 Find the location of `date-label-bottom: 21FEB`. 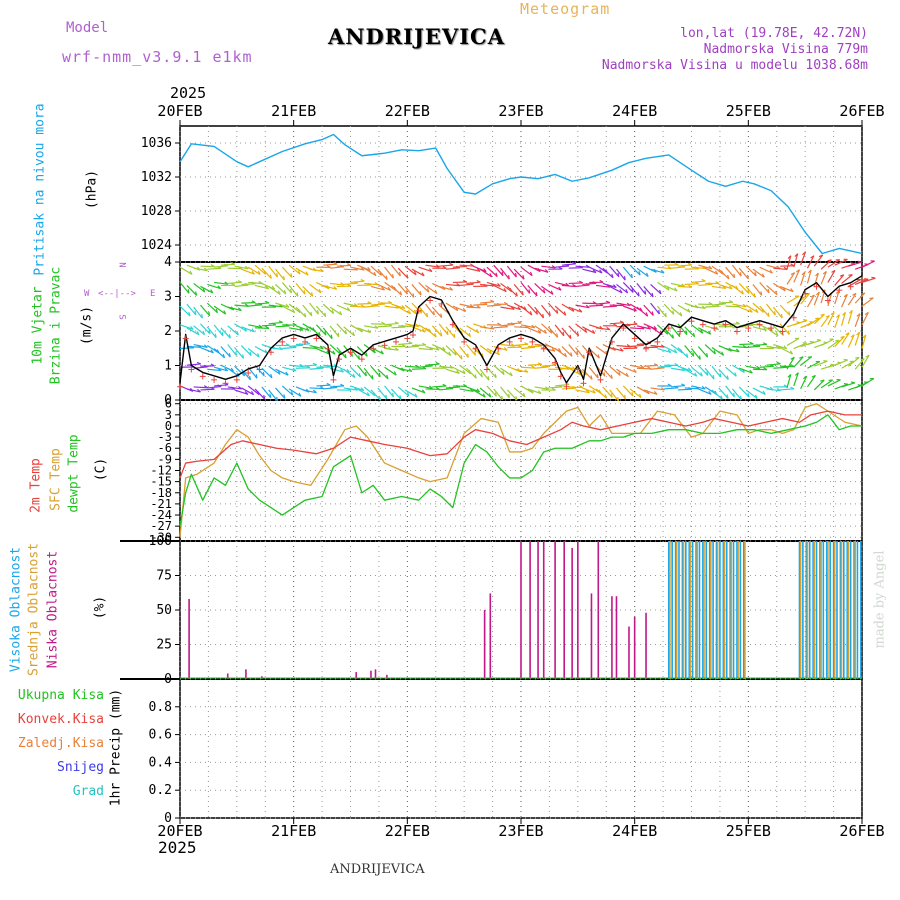

date-label-bottom: 21FEB is located at coordinates (293, 831).